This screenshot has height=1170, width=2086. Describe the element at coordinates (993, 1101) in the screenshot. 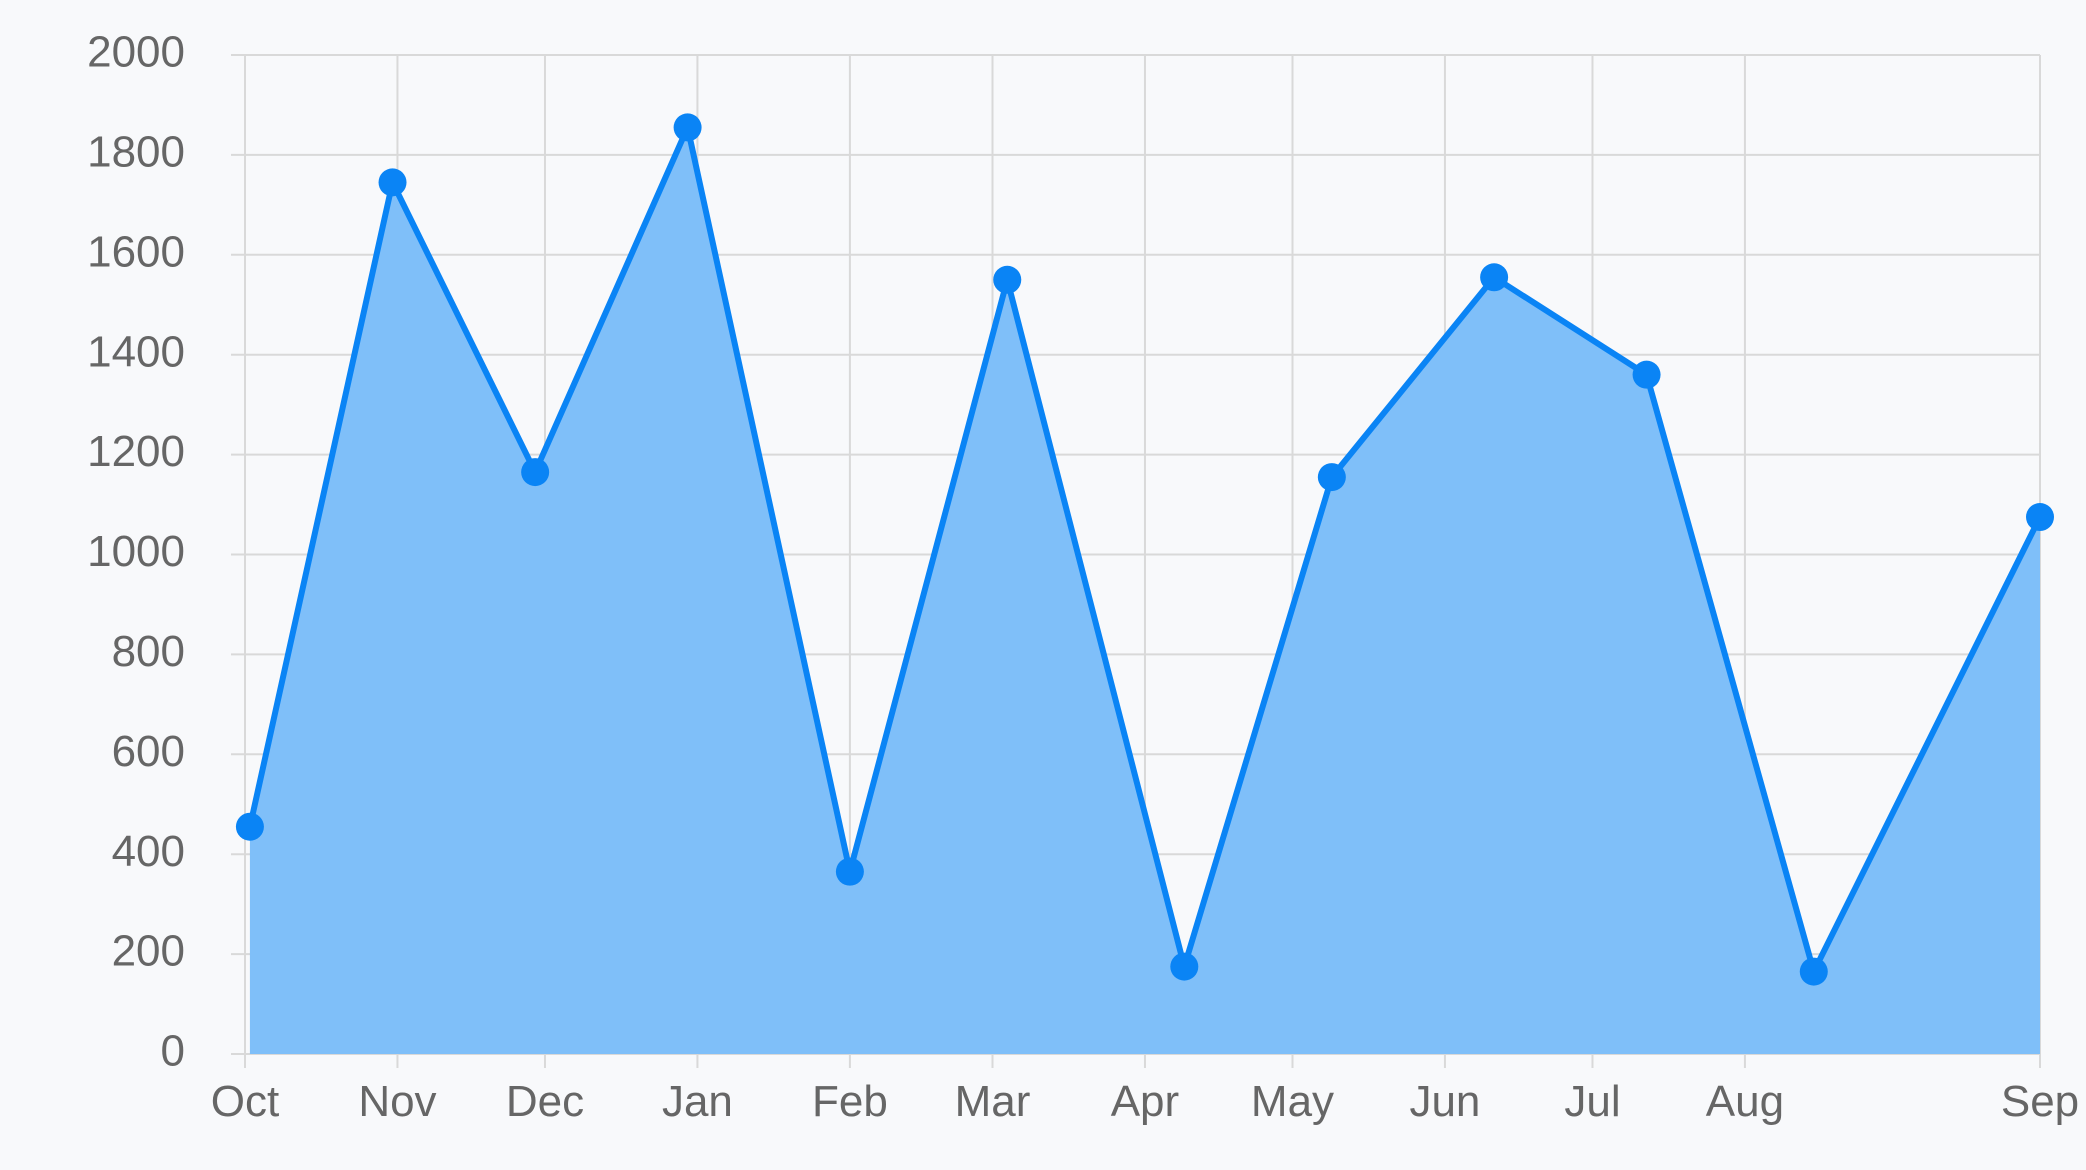

I see `x-tick-label: Mar` at that location.